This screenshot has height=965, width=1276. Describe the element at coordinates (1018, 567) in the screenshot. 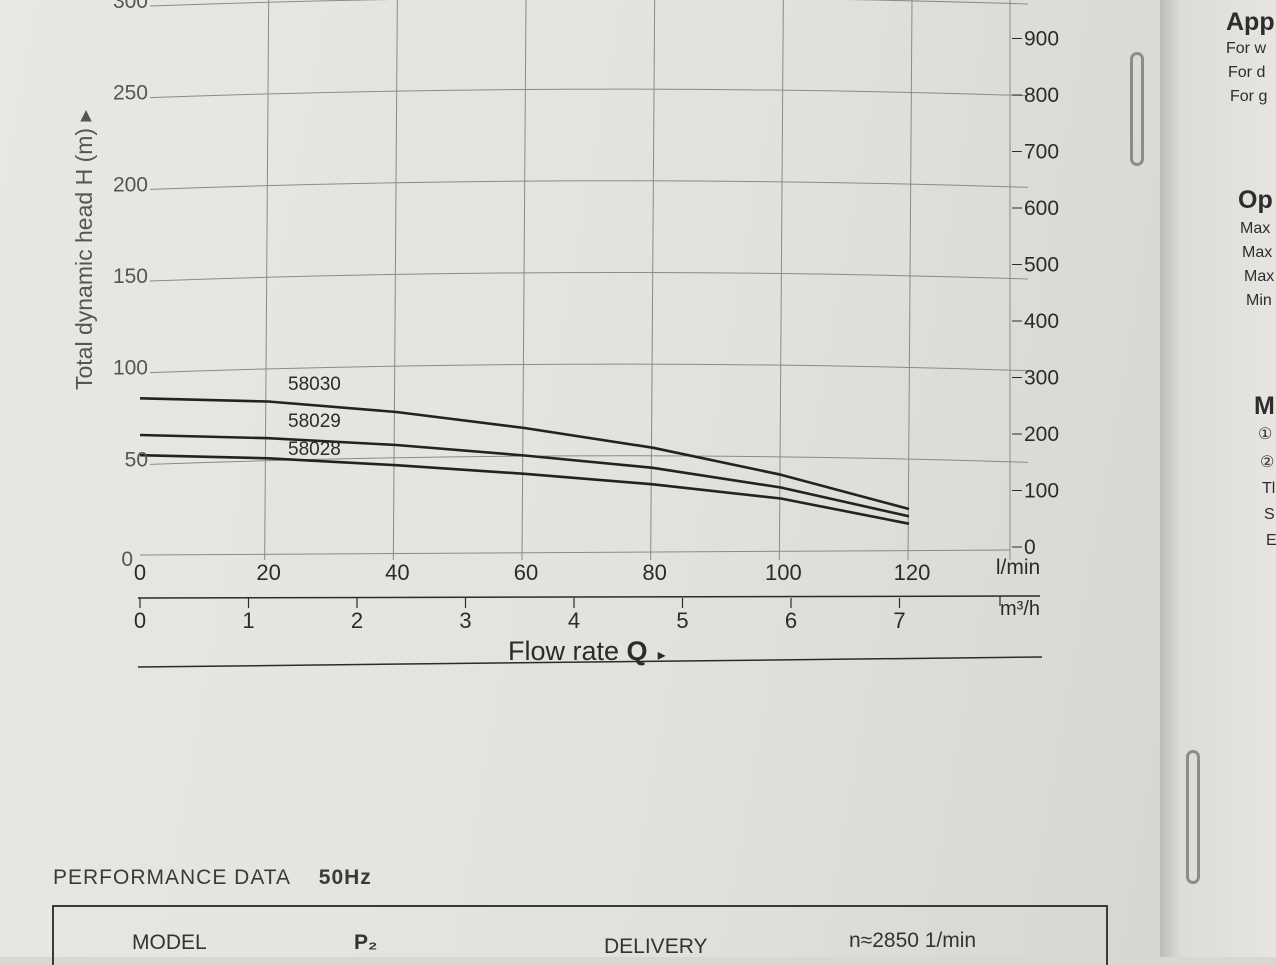

I see `x-unit-lmin: l/min` at that location.